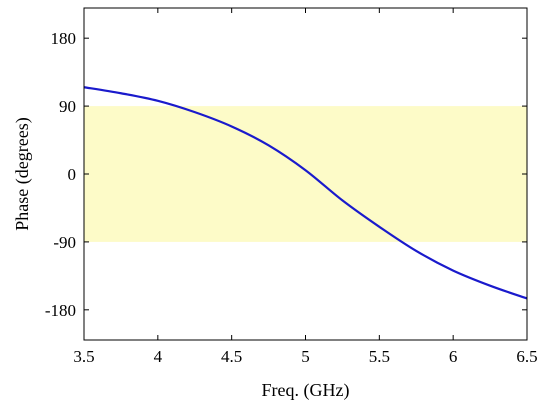 The height and width of the screenshot is (409, 550). I want to click on x-tick-label: 3.5, so click(83, 356).